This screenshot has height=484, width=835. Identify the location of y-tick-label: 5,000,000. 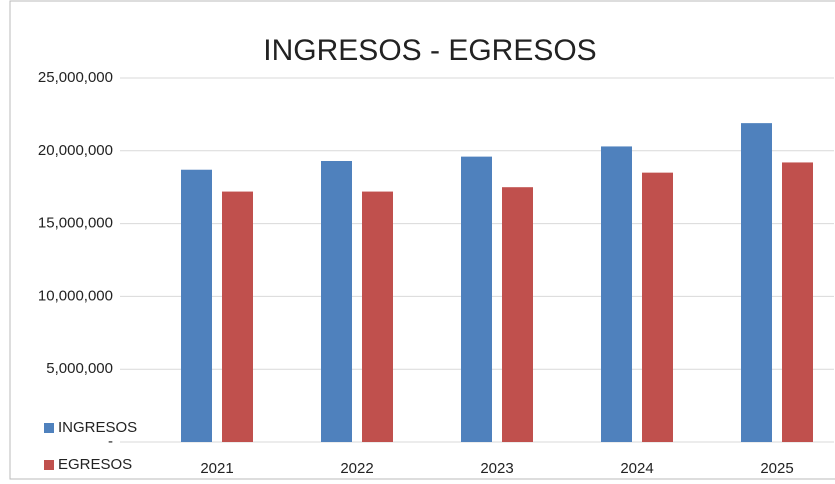
(79, 368).